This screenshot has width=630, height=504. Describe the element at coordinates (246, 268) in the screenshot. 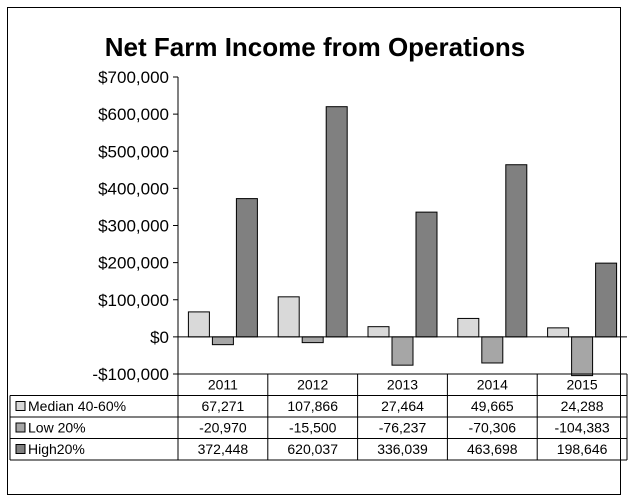

I see `bar-high20--2011` at that location.